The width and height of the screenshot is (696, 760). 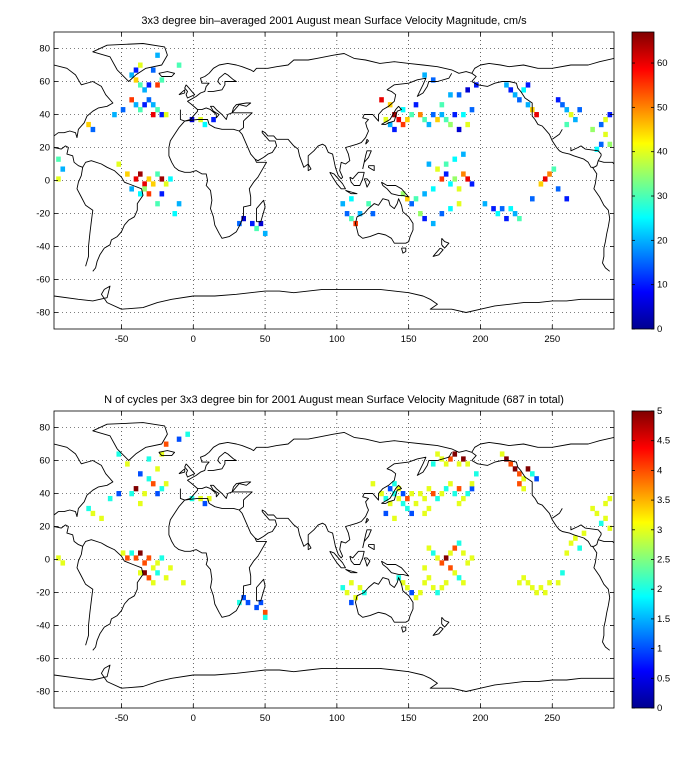 I want to click on x-tick-label: 100, so click(x=337, y=718).